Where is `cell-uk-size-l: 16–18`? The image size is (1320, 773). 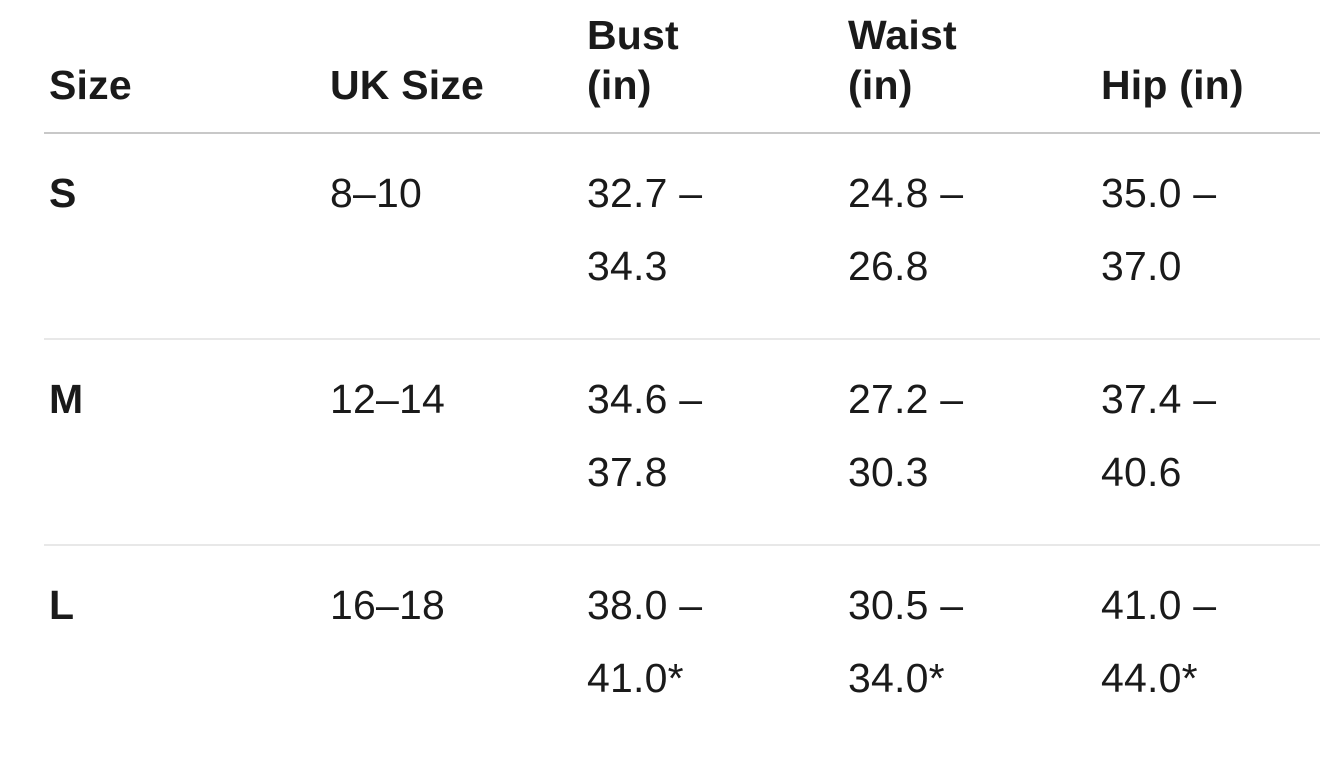 cell-uk-size-l: 16–18 is located at coordinates (453, 647).